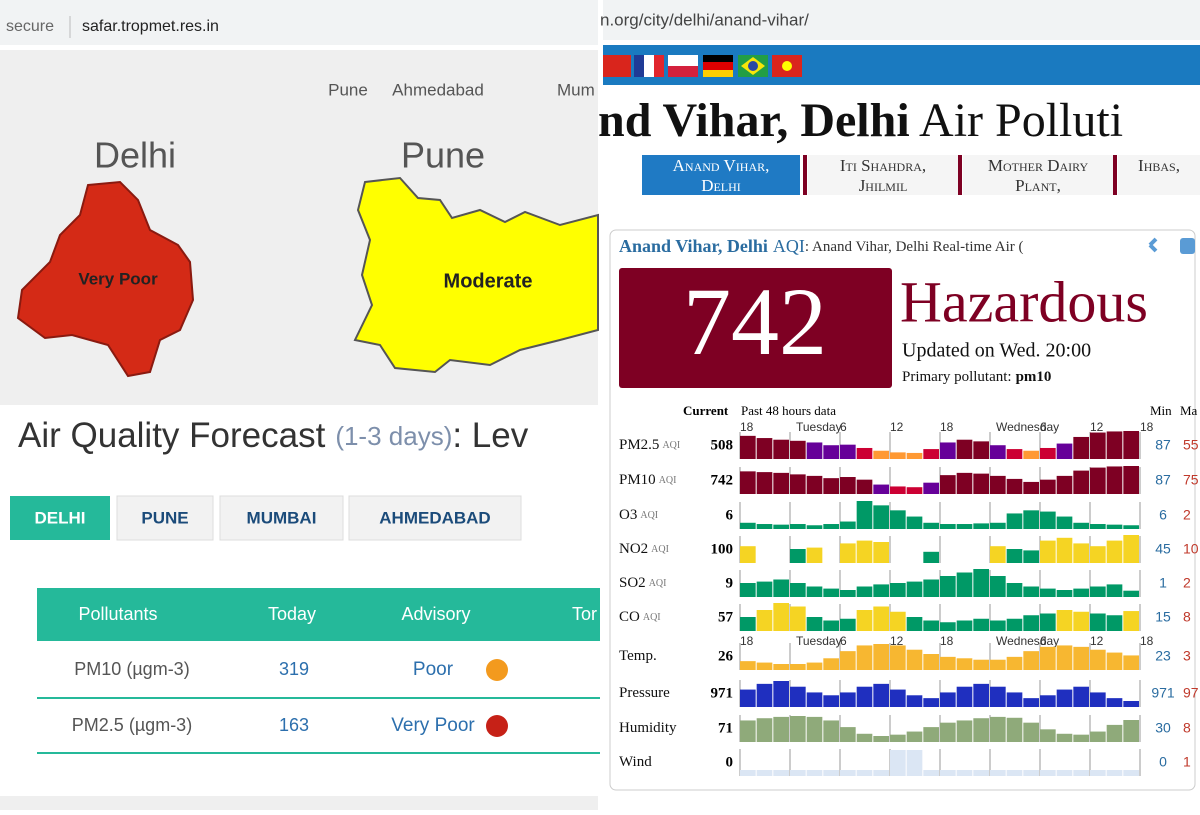 This screenshot has width=1200, height=815. Describe the element at coordinates (294, 669) in the screenshot. I see `today-value: 319` at that location.